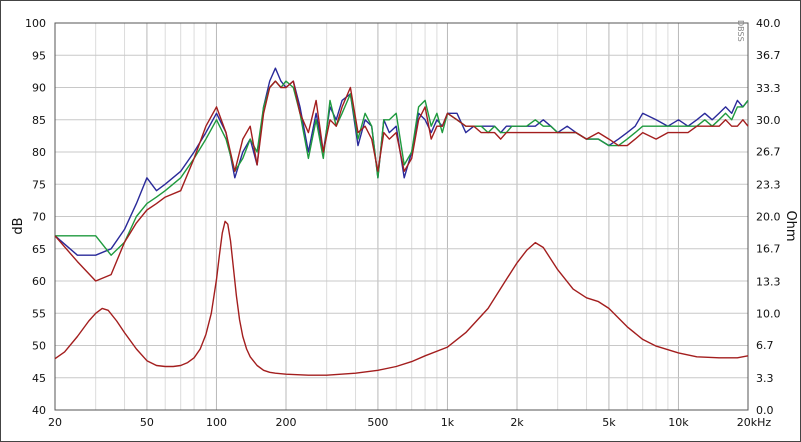  I want to click on y-right-tick-label: 13.3, so click(768, 281).